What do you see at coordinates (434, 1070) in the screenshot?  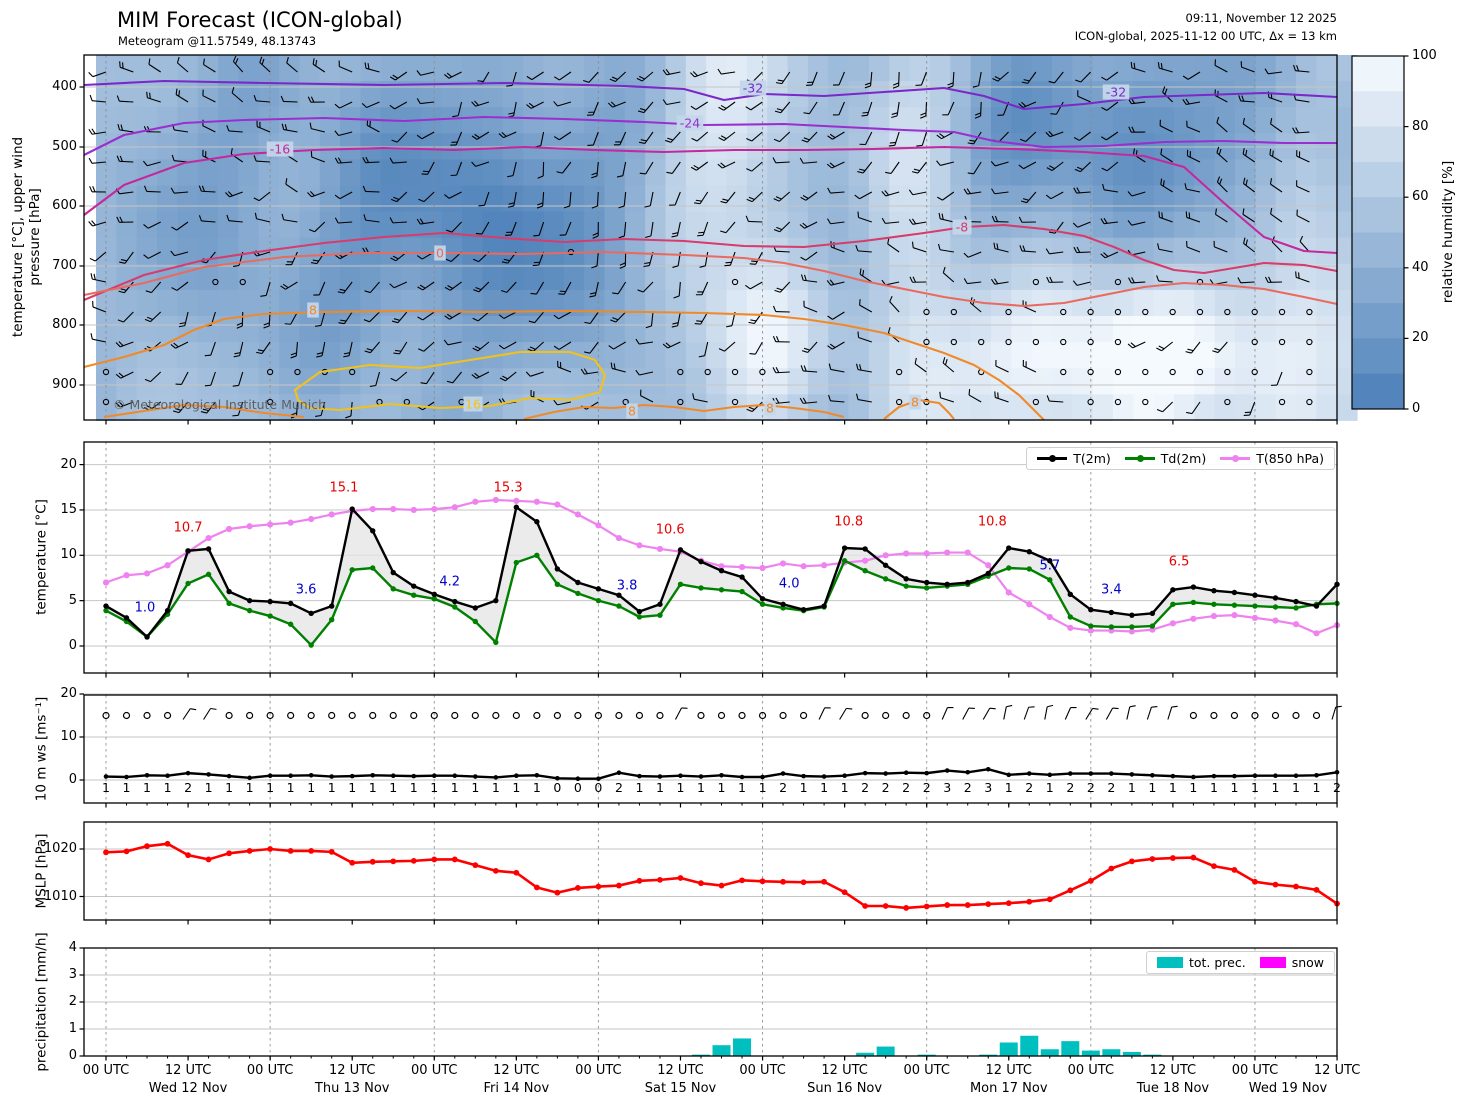 I see `x-tick-label: 00 UTC` at bounding box center [434, 1070].